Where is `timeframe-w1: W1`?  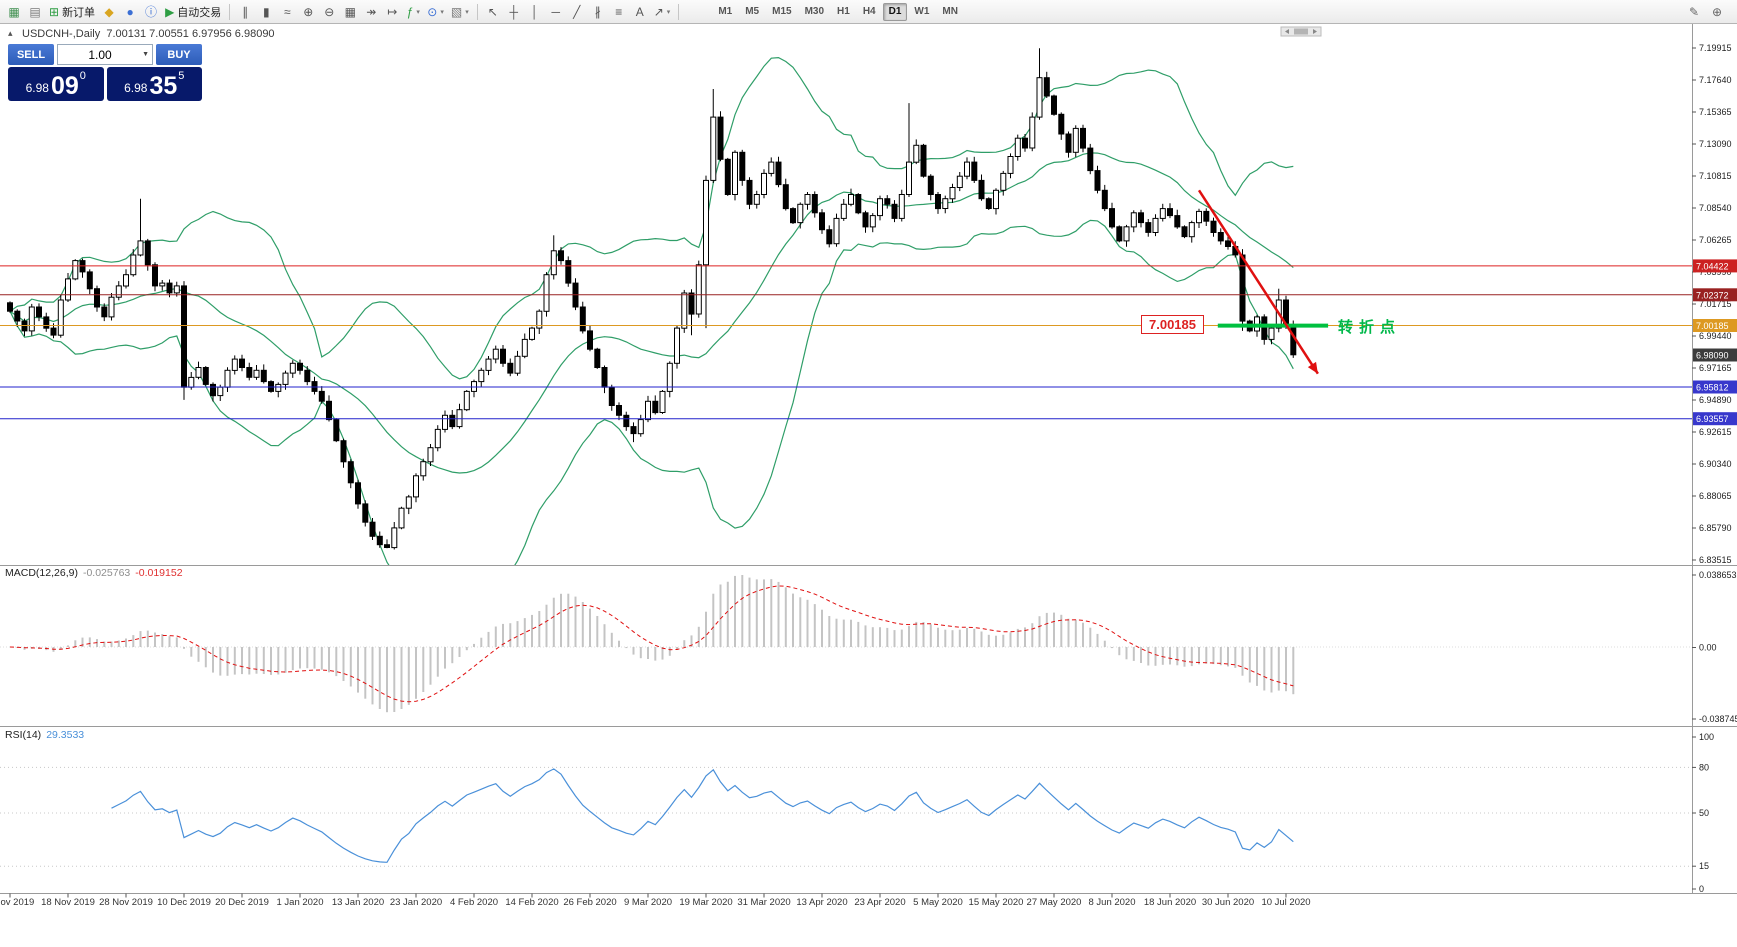 timeframe-w1: W1 is located at coordinates (922, 11).